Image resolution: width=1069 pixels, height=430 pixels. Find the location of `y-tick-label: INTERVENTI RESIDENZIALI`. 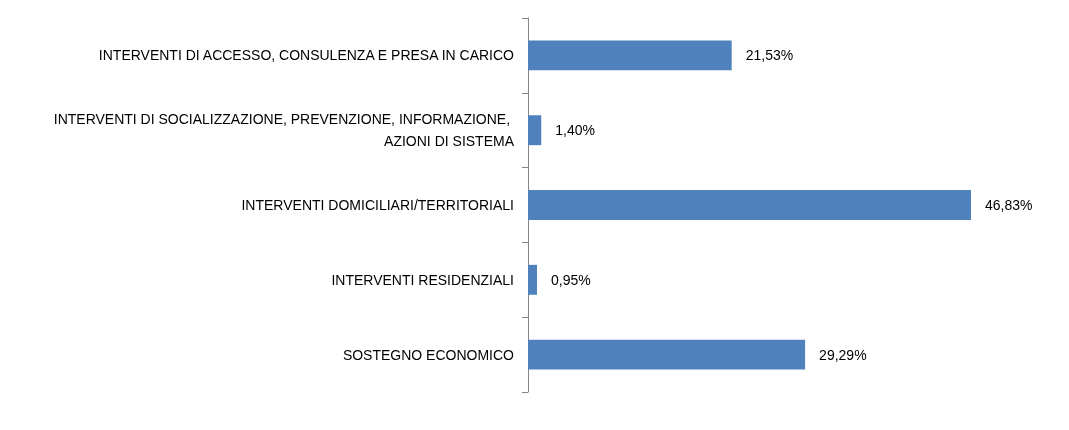

y-tick-label: INTERVENTI RESIDENZIALI is located at coordinates (422, 279).